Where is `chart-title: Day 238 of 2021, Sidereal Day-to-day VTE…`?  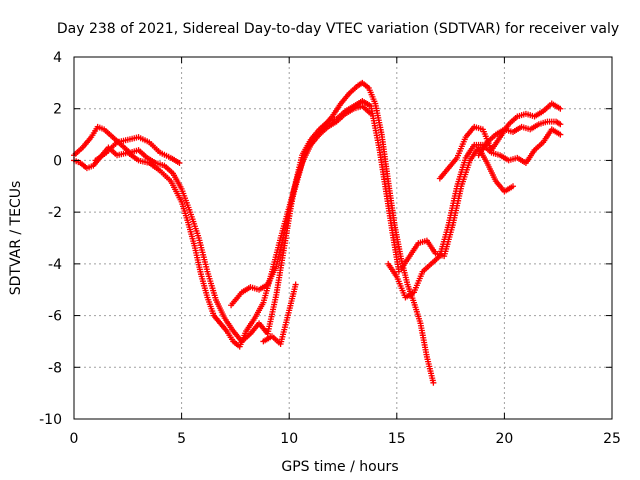
chart-title: Day 238 of 2021, Sidereal Day-to-day VTE… is located at coordinates (338, 29).